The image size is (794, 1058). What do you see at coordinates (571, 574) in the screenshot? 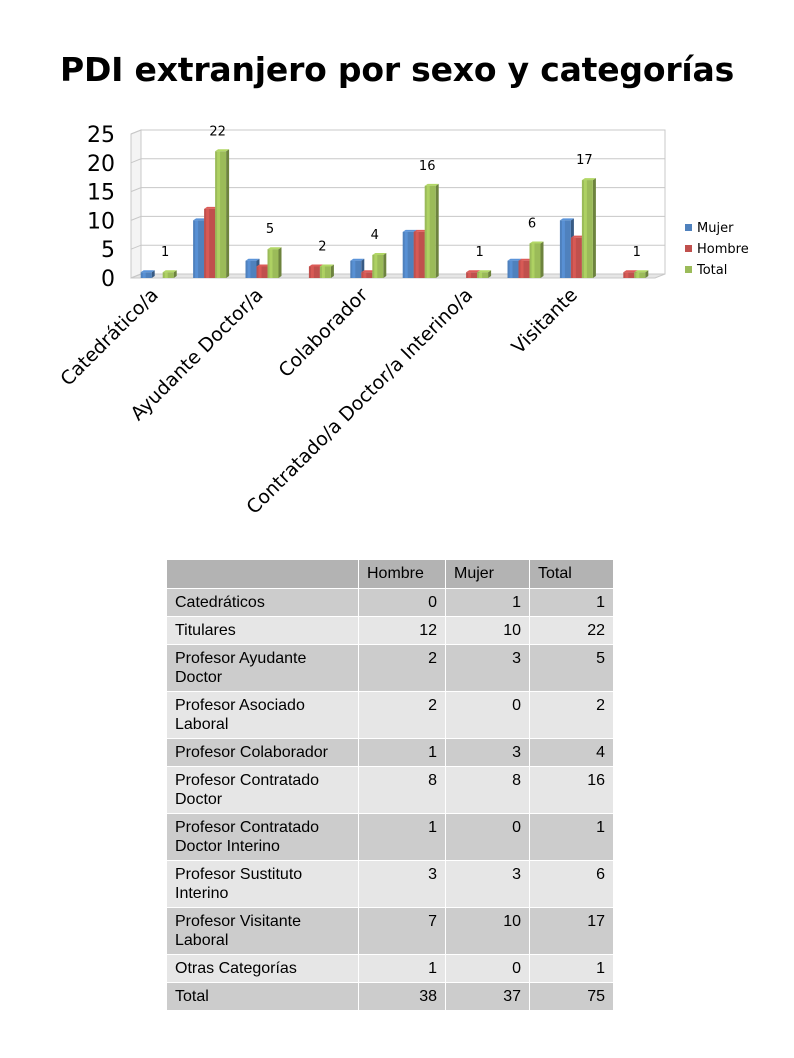
I see `table-header-cell: Total` at bounding box center [571, 574].